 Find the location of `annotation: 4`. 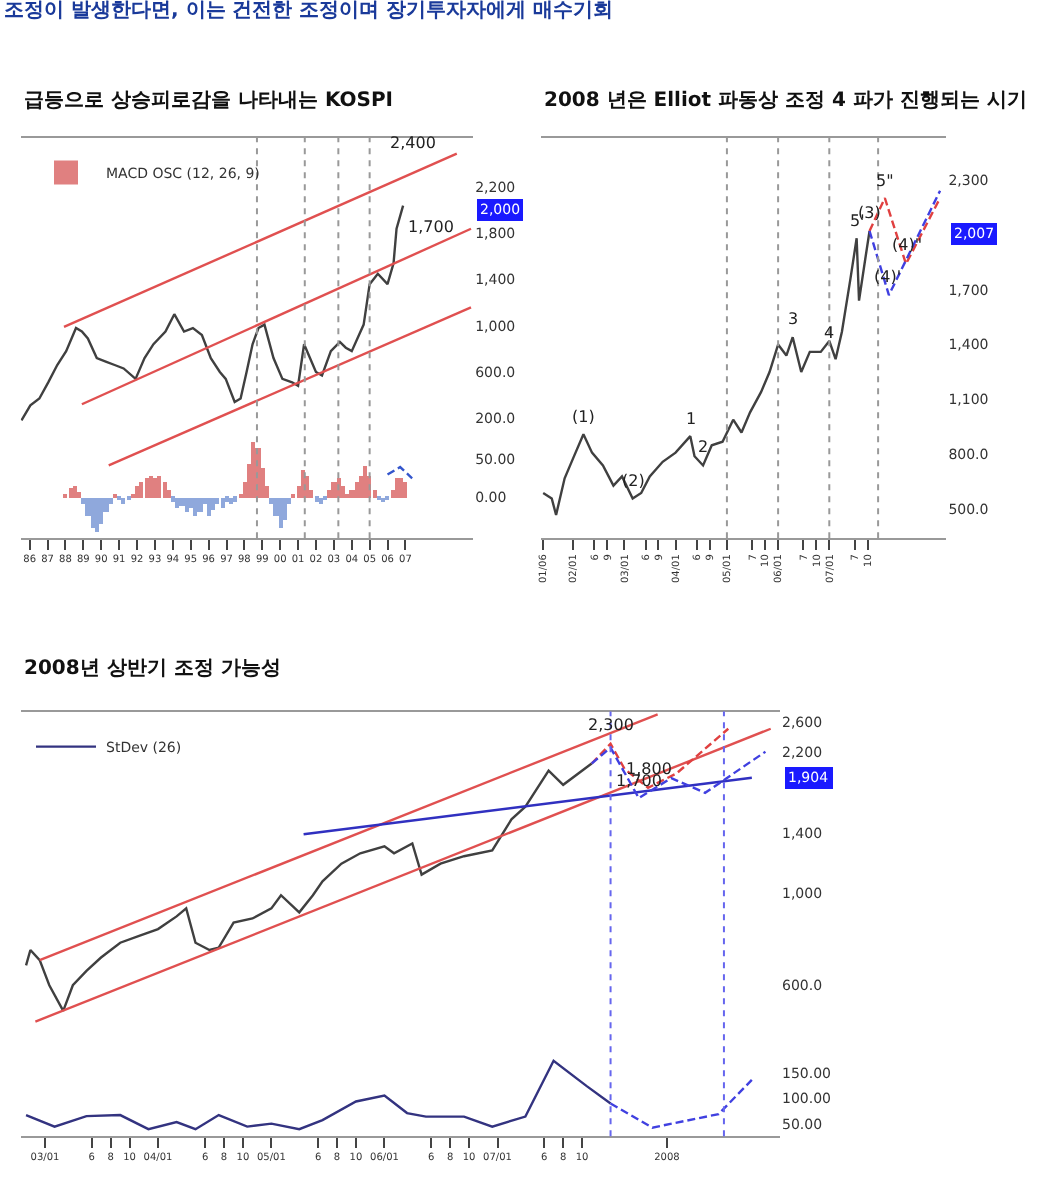

annotation: 4 is located at coordinates (829, 333).